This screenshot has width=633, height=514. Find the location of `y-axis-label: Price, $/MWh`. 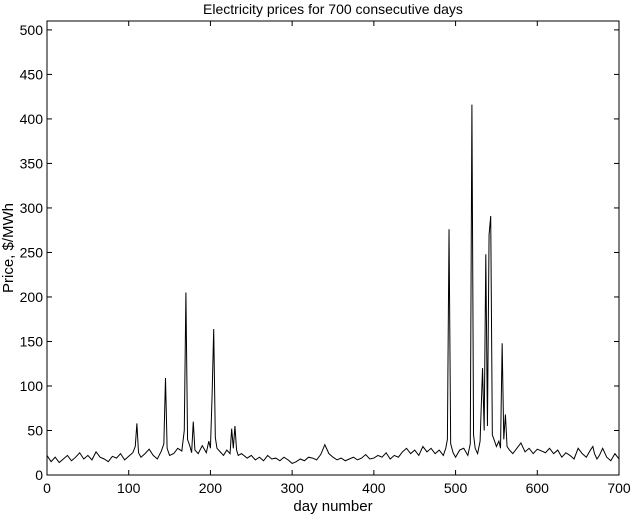

y-axis-label: Price, $/MWh is located at coordinates (8, 248).